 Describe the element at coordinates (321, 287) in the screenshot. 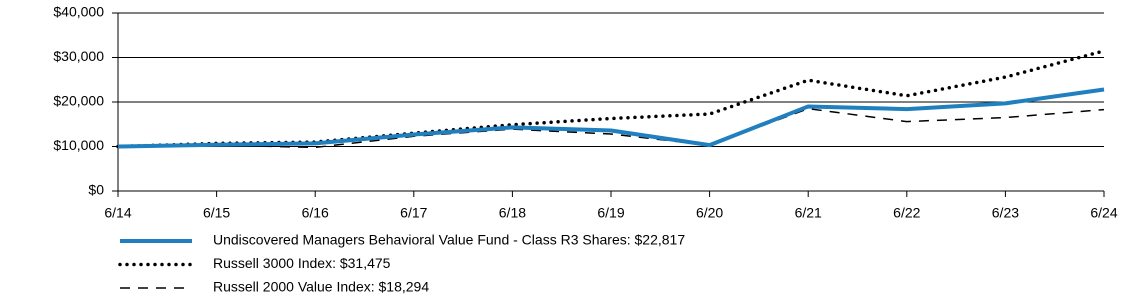

I see `legend-label: Russell 2000 Value Index: $18,294` at that location.